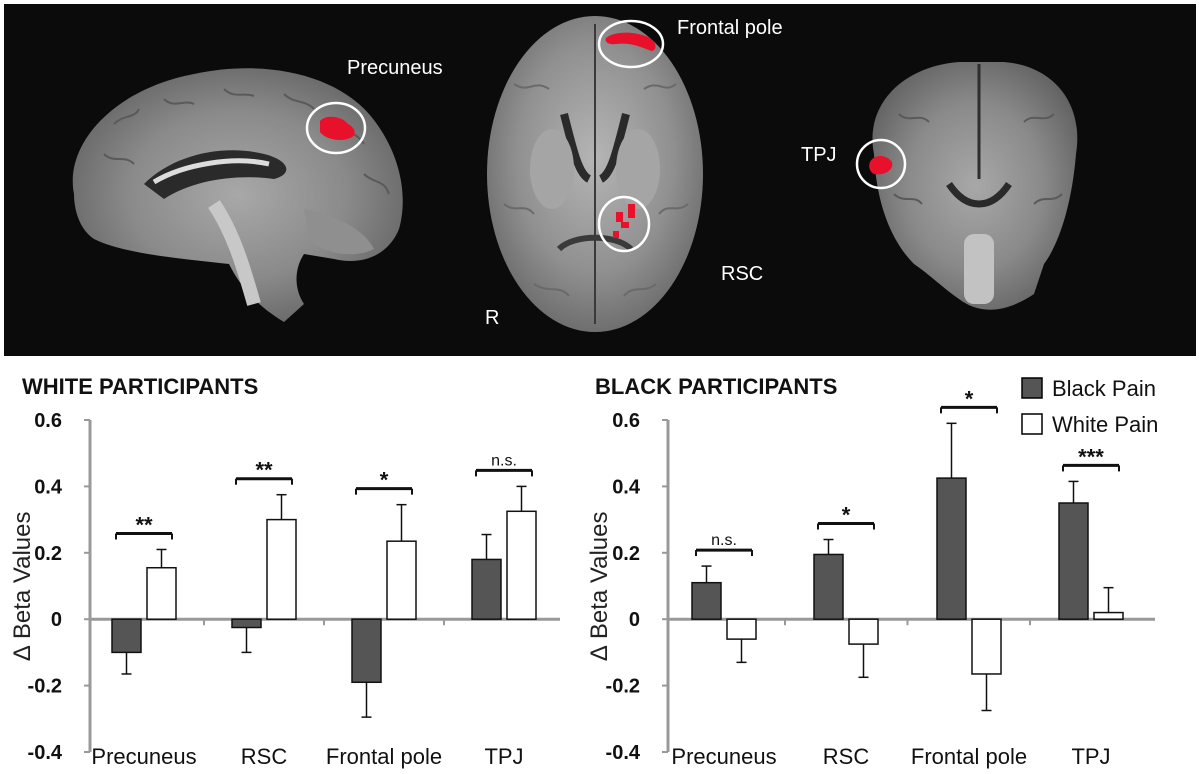 This screenshot has height=774, width=1200. I want to click on activation-precuneus, so click(336, 128).